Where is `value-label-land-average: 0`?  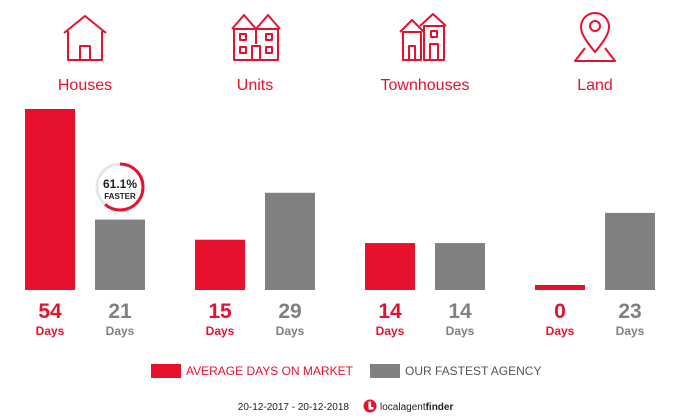 value-label-land-average: 0 is located at coordinates (560, 311).